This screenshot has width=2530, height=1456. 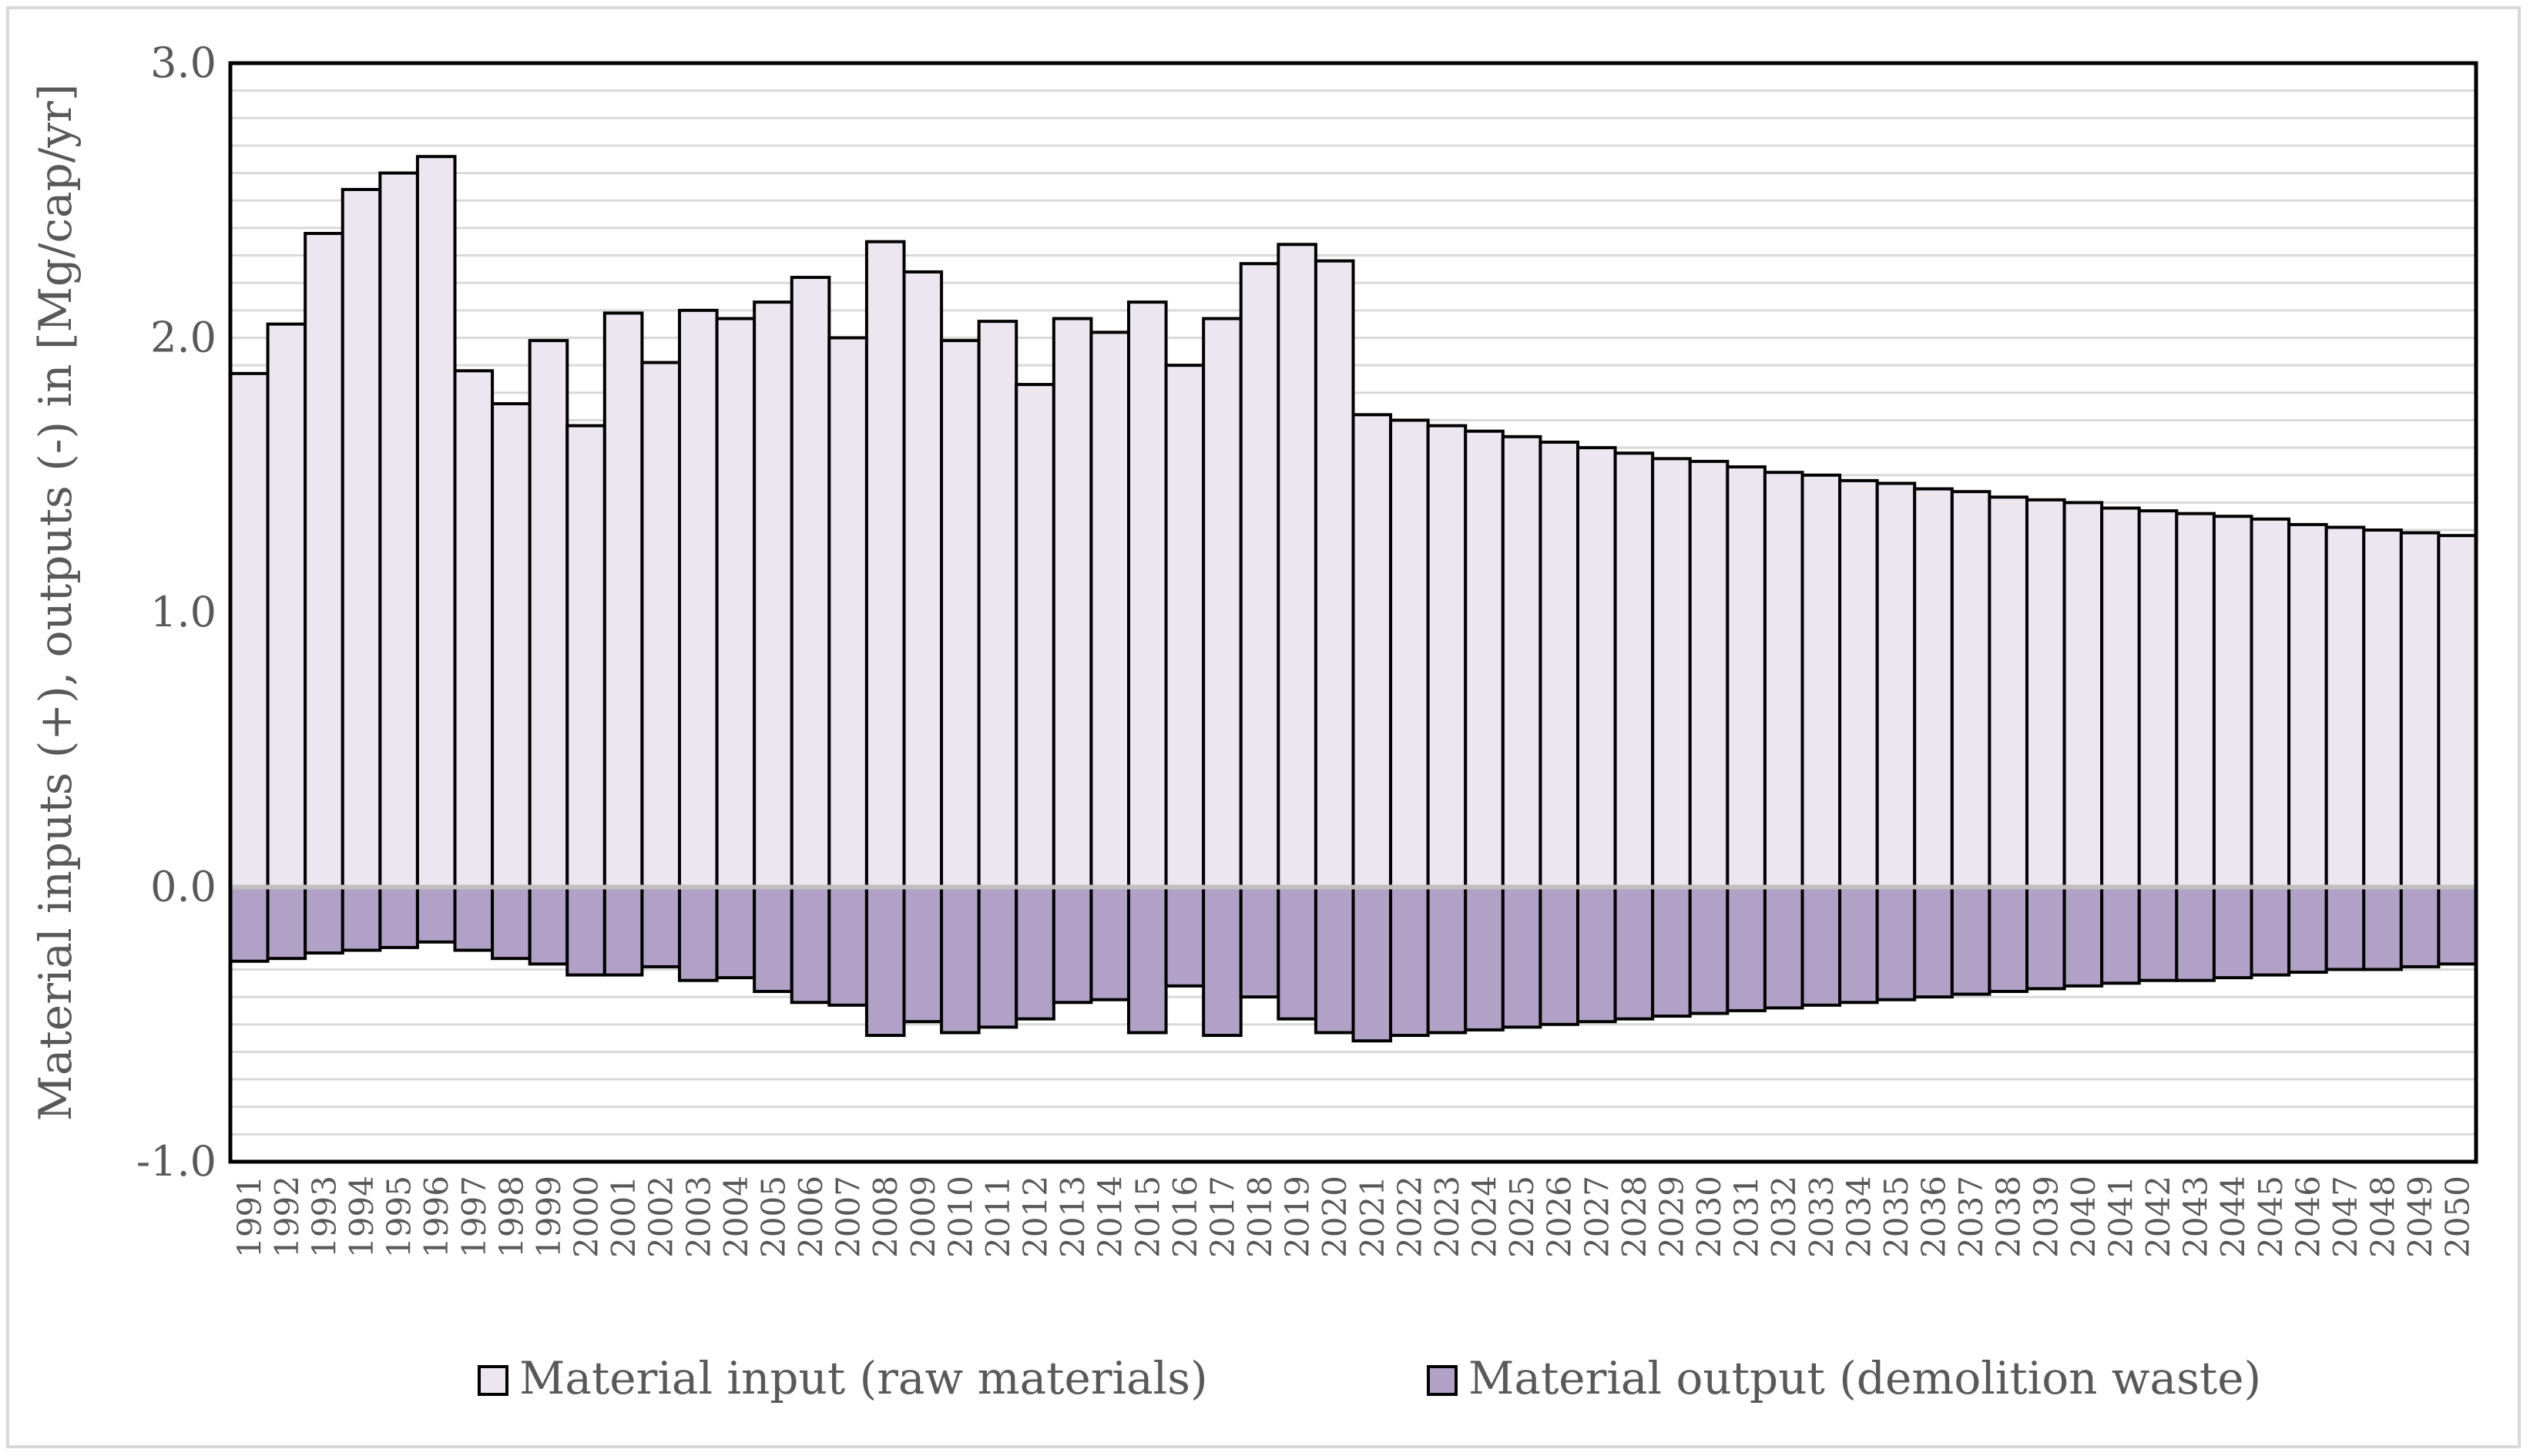 I want to click on x-tick-label: 2000, so click(x=587, y=1217).